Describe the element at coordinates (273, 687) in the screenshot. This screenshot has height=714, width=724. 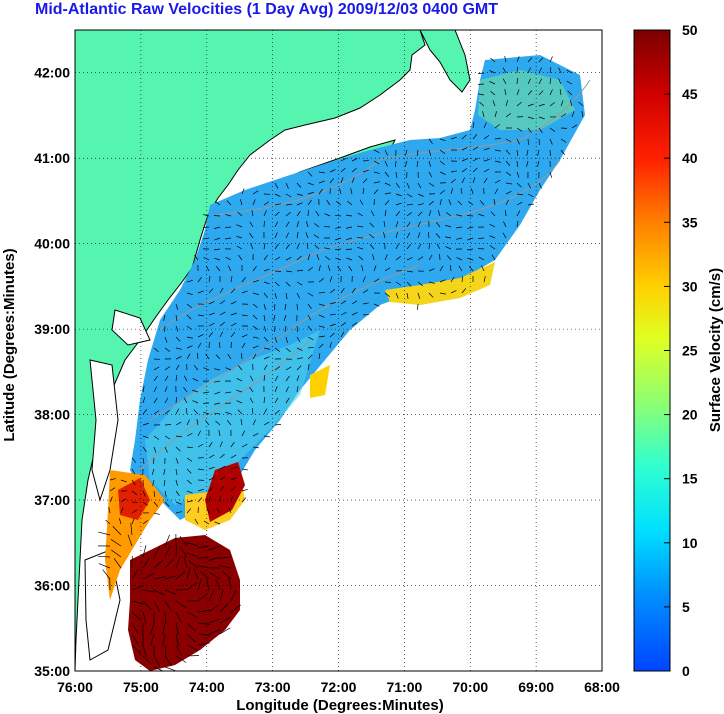
I see `lon-tick-label: 73:00` at that location.